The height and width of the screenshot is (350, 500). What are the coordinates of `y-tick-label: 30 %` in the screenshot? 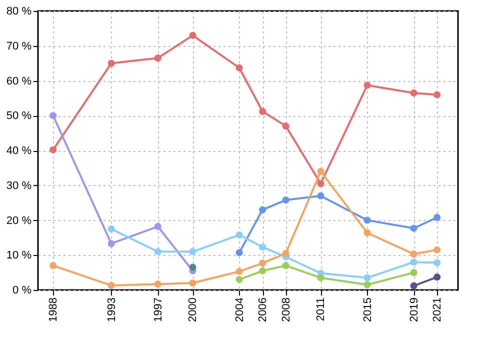 It's located at (19, 186).